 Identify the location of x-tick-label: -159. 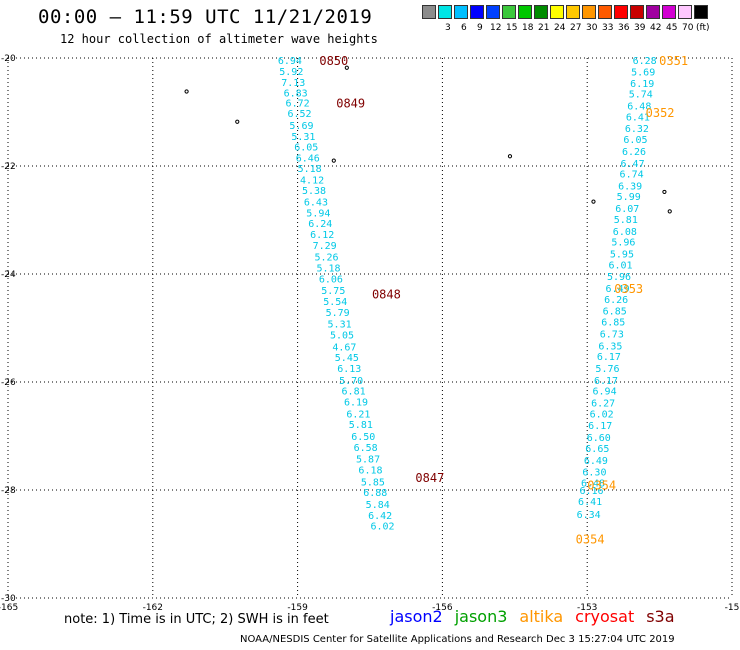
(297, 608).